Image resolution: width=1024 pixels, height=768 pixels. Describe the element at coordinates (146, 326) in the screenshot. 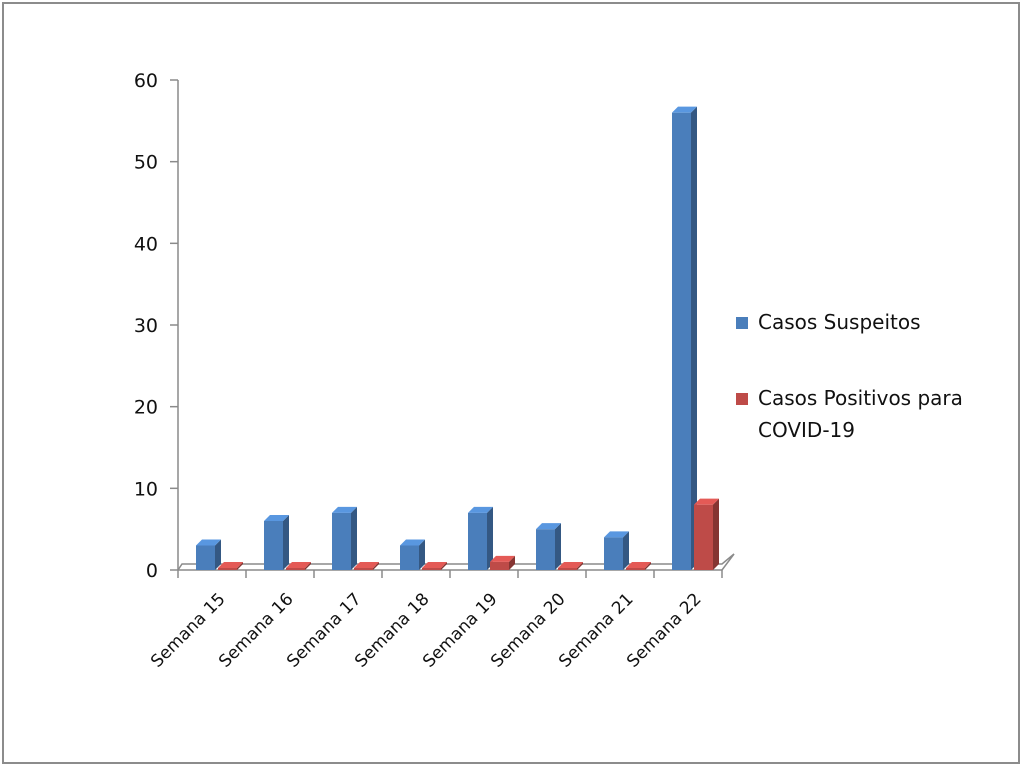

I see `y-tick-label: 30` at that location.